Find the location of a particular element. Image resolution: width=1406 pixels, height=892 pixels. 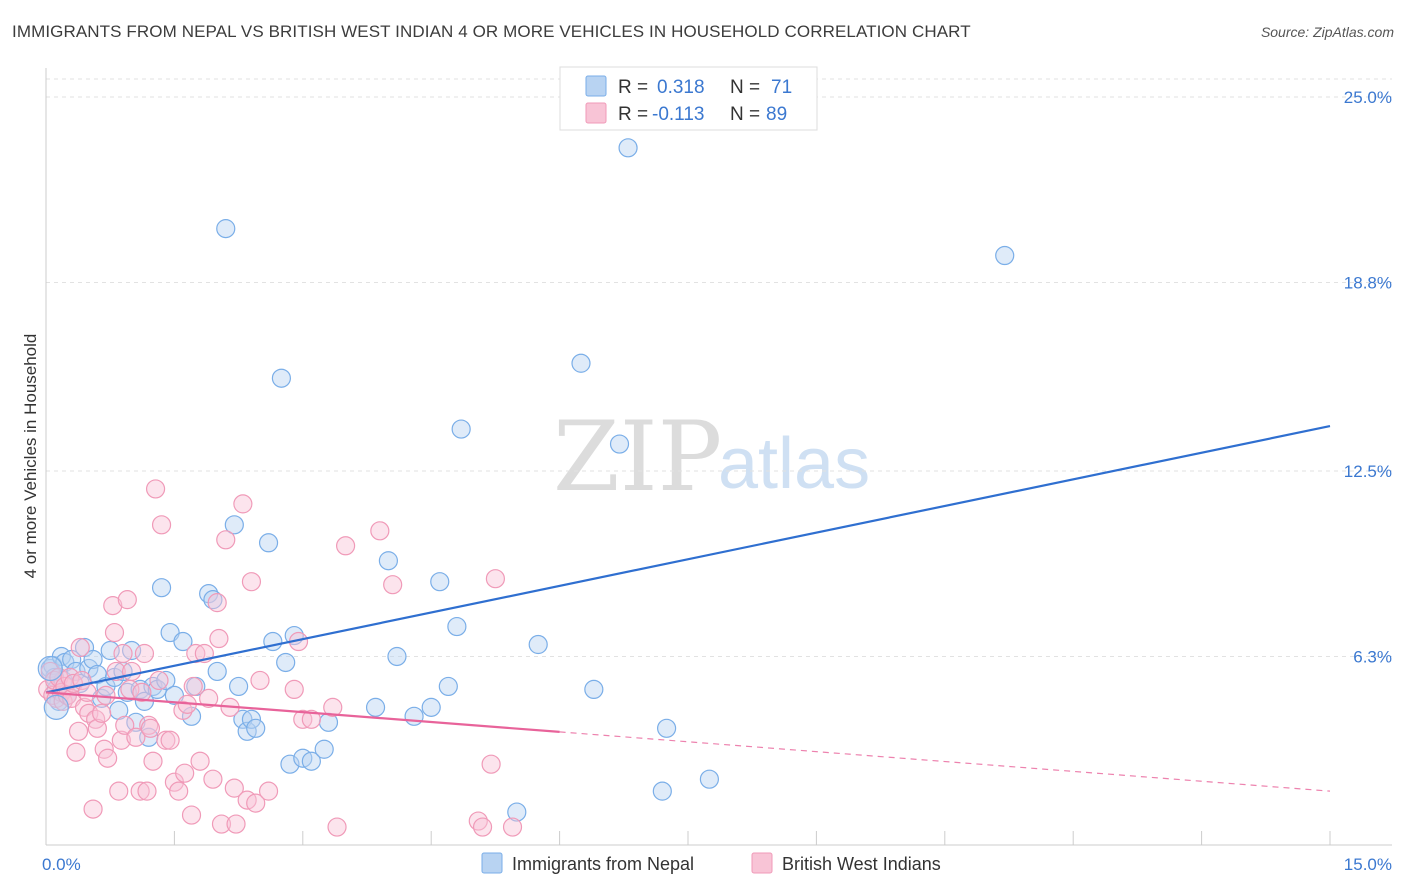

x-tick-label-1: 15.0% is located at coordinates (1368, 864).